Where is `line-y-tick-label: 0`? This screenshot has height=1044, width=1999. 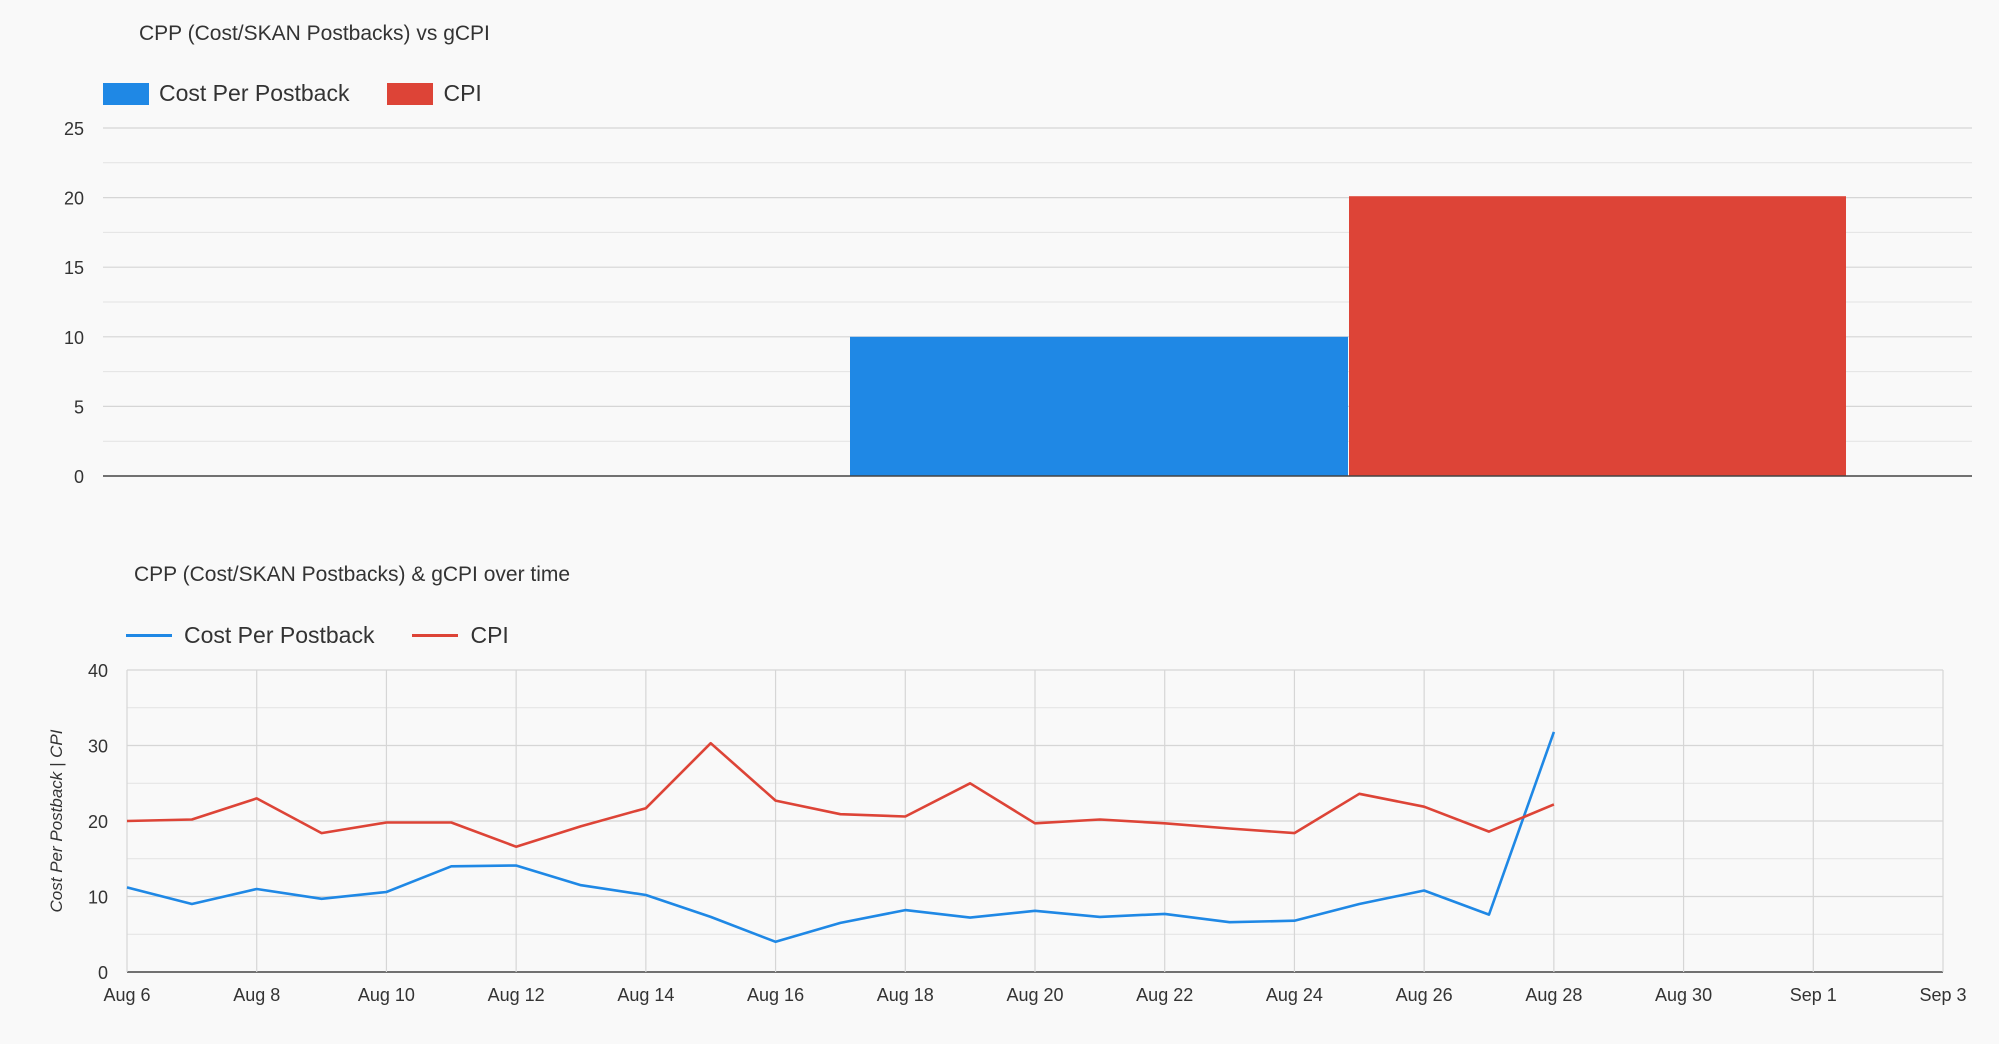 line-y-tick-label: 0 is located at coordinates (103, 973).